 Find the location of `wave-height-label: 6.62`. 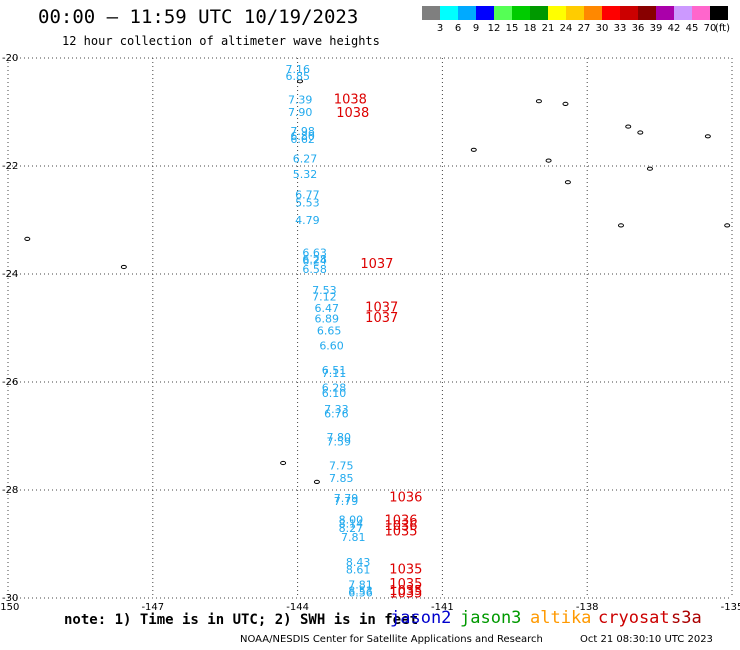

wave-height-label: 6.62 is located at coordinates (302, 139).